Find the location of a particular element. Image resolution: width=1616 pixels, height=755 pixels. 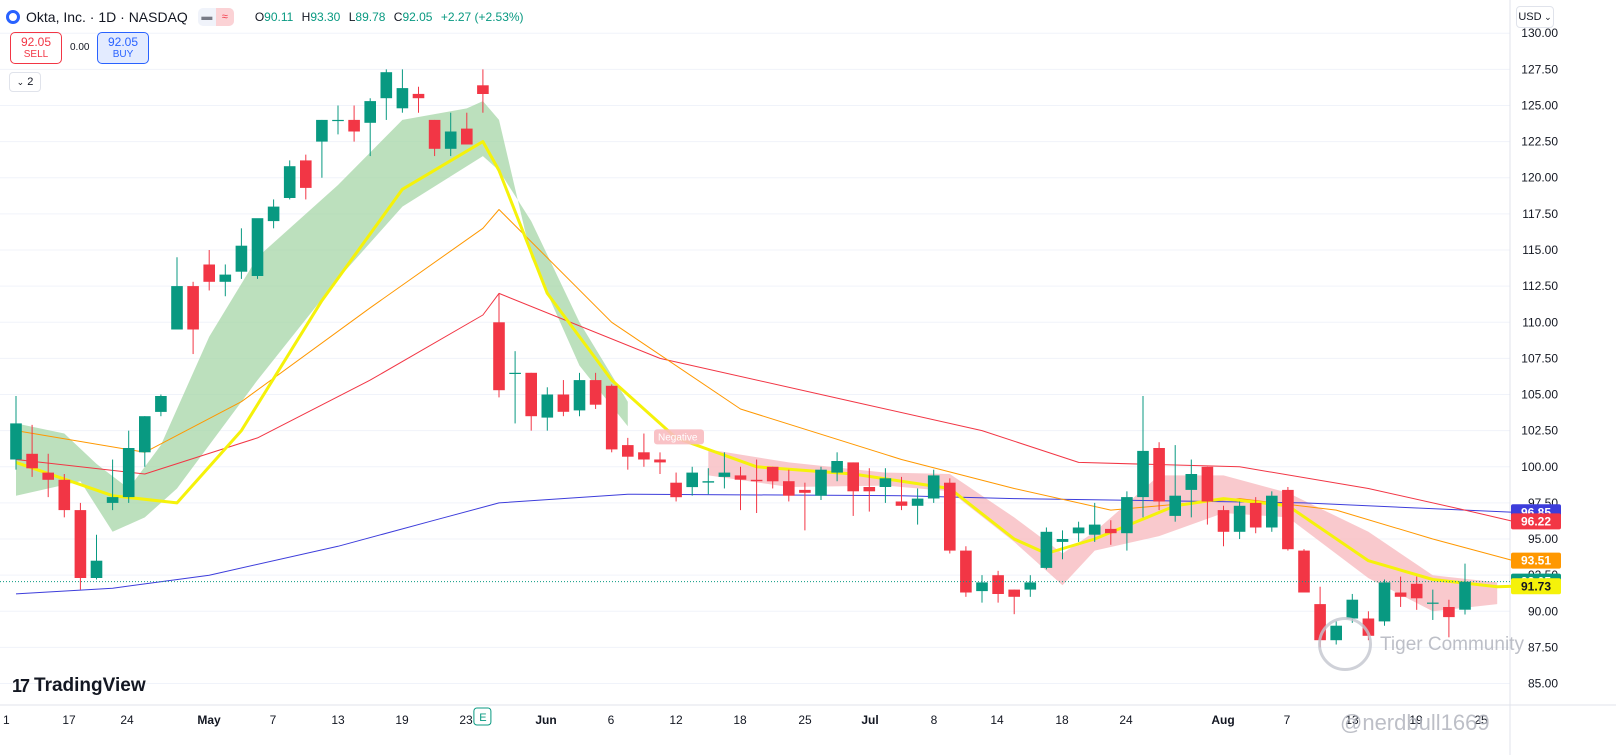

okta-logo-icon is located at coordinates (13, 17).